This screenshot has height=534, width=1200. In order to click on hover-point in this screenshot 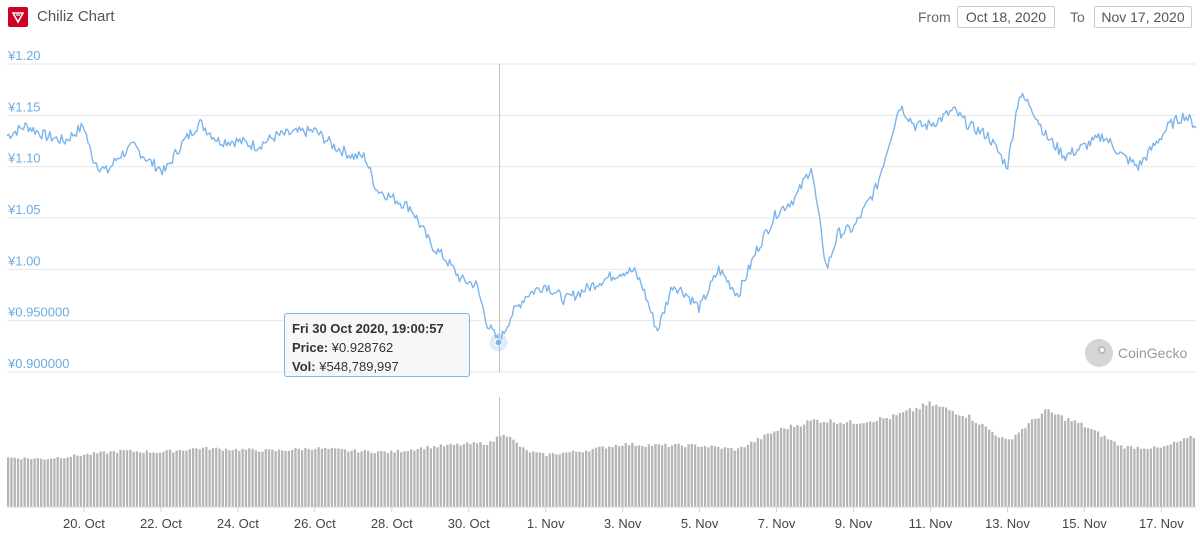, I will do `click(498, 342)`.